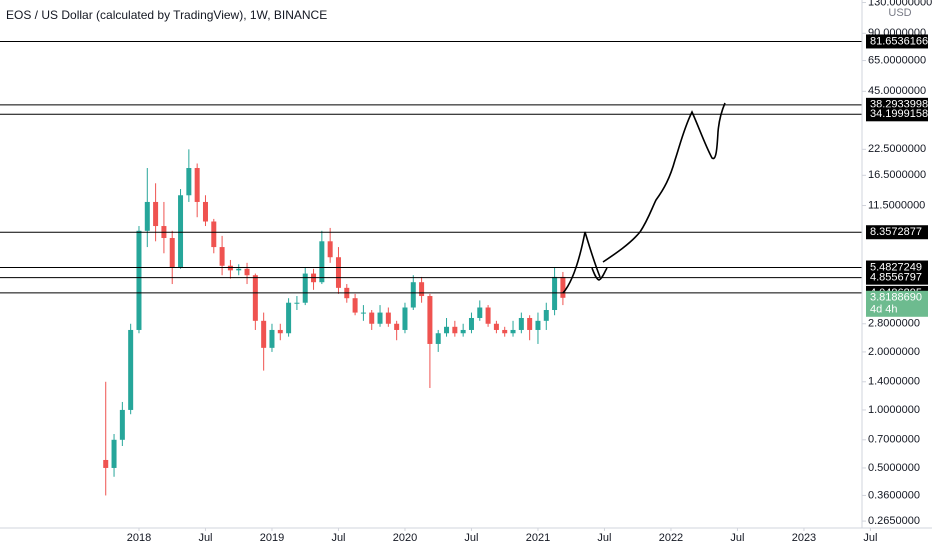 The height and width of the screenshot is (550, 932). I want to click on y-tick-label: 11.5000000, so click(896, 205).